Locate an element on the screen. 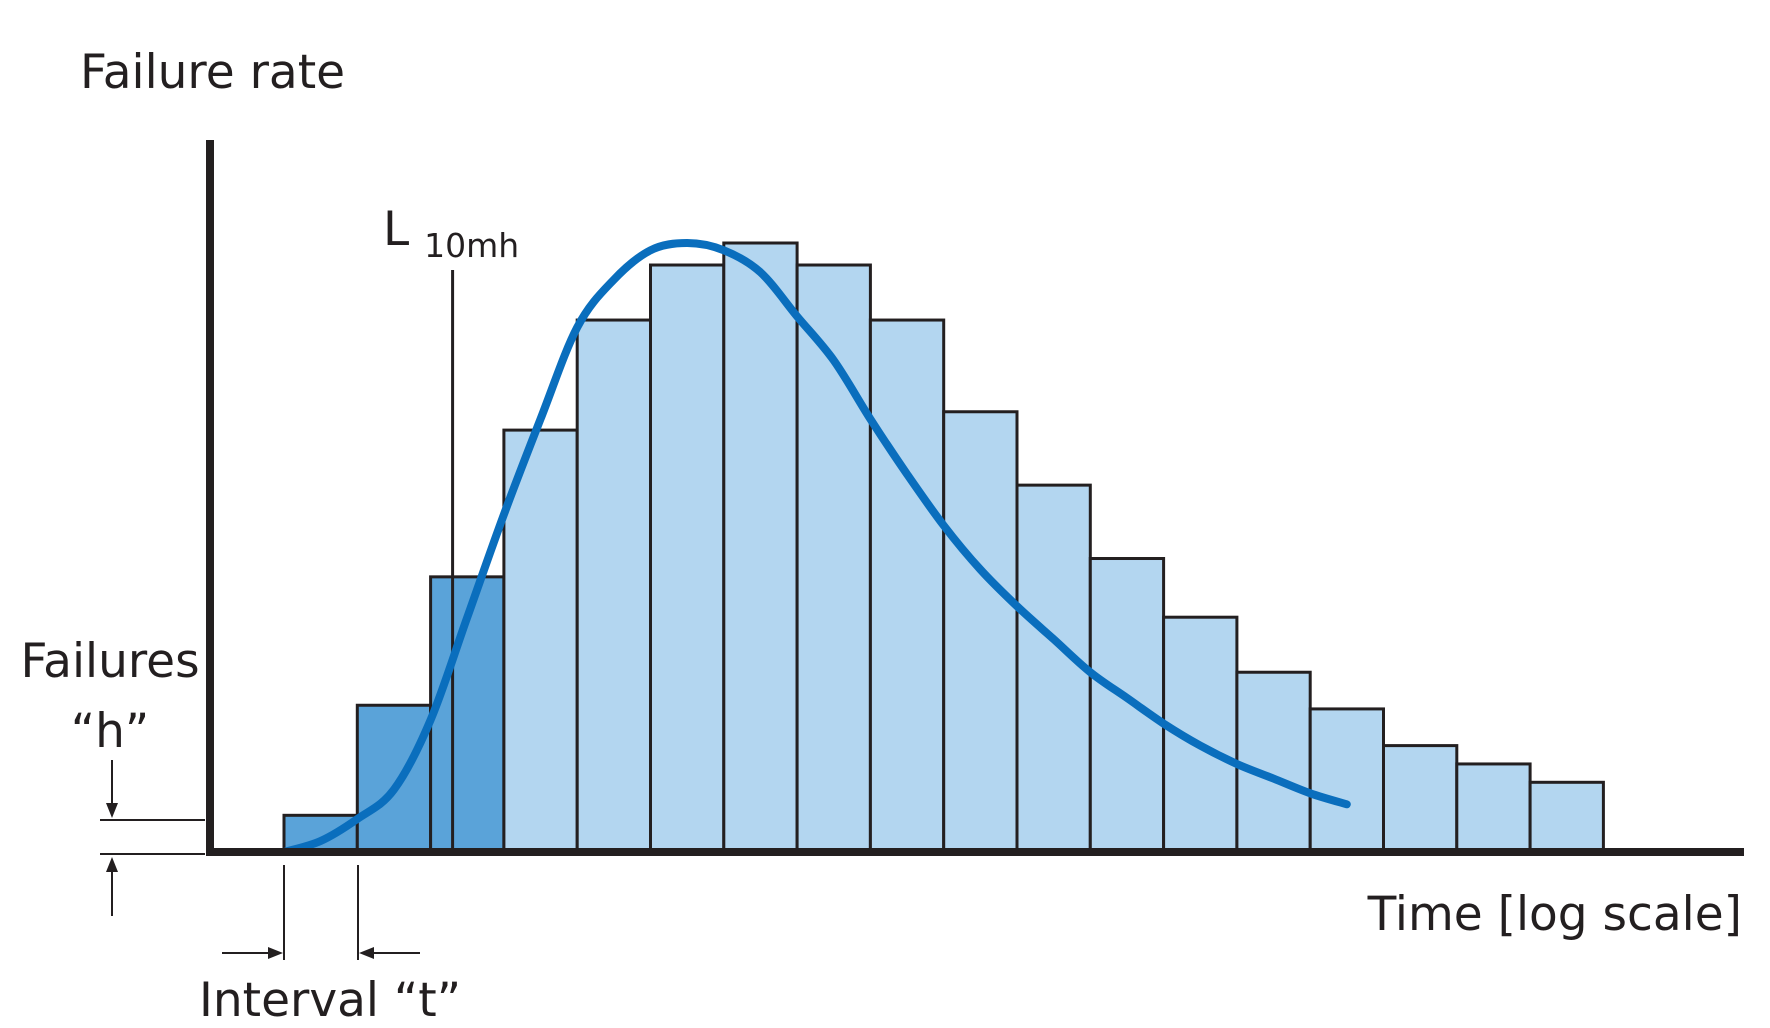  height-dimension is located at coordinates (152, 838).